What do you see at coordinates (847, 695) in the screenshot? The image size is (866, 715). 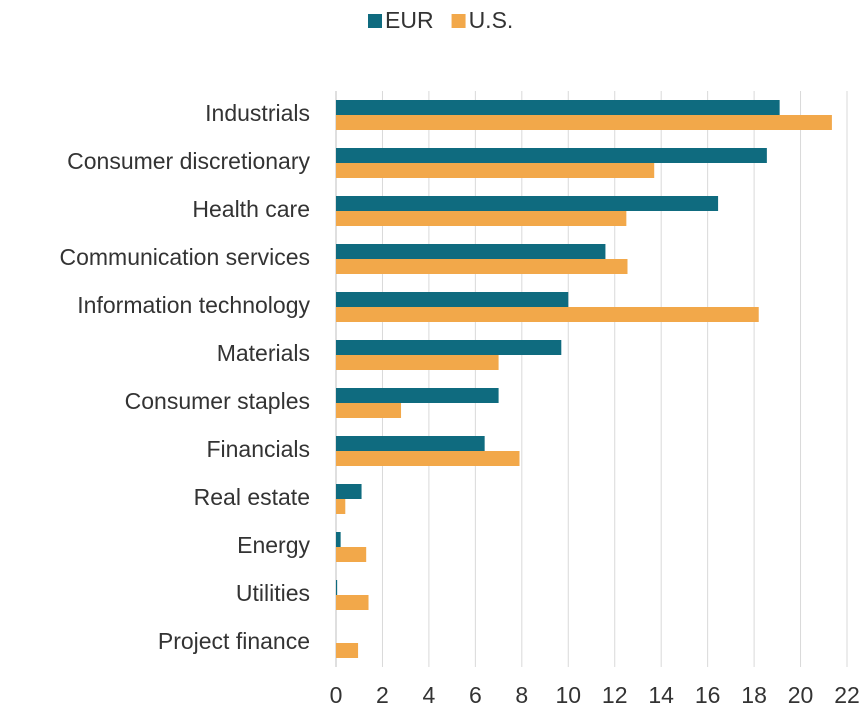 I see `x-tick-label: 22` at bounding box center [847, 695].